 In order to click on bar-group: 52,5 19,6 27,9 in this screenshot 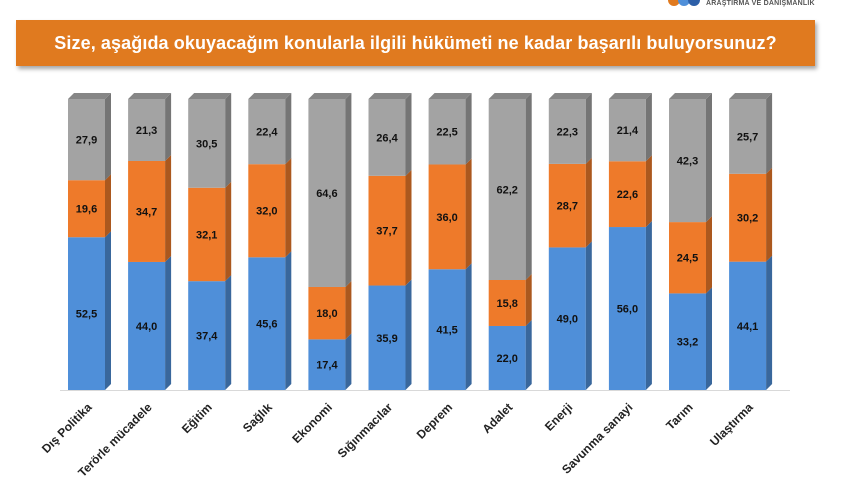, I will do `click(89, 241)`.